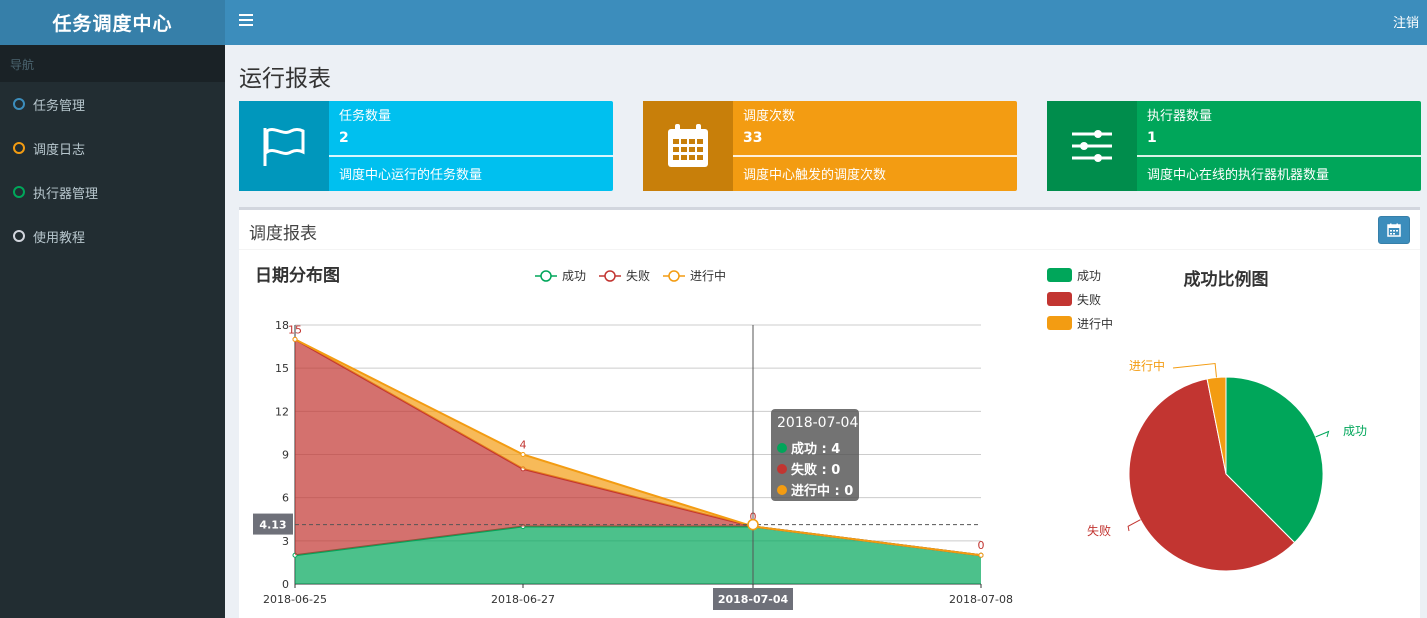 The width and height of the screenshot is (1427, 618). What do you see at coordinates (284, 146) in the screenshot?
I see `flag-icon` at bounding box center [284, 146].